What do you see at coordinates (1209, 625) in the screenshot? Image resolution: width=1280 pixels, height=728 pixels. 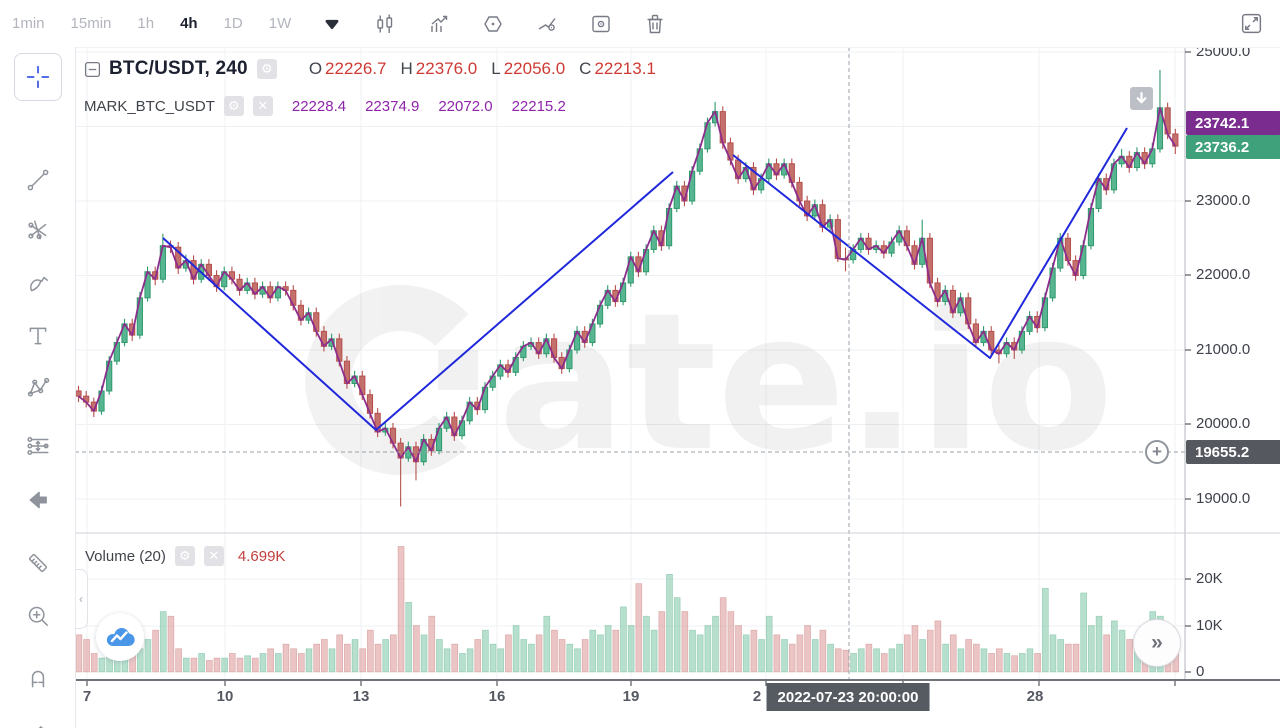 I see `volume-axis-label: 10K` at bounding box center [1209, 625].